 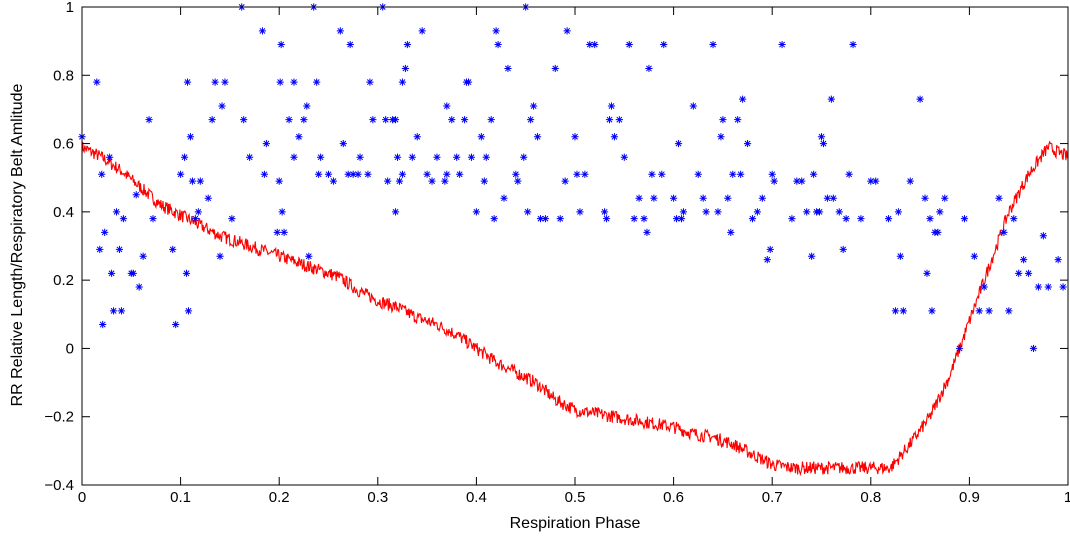 What do you see at coordinates (1067, 497) in the screenshot?
I see `x-tick-label: 1` at bounding box center [1067, 497].